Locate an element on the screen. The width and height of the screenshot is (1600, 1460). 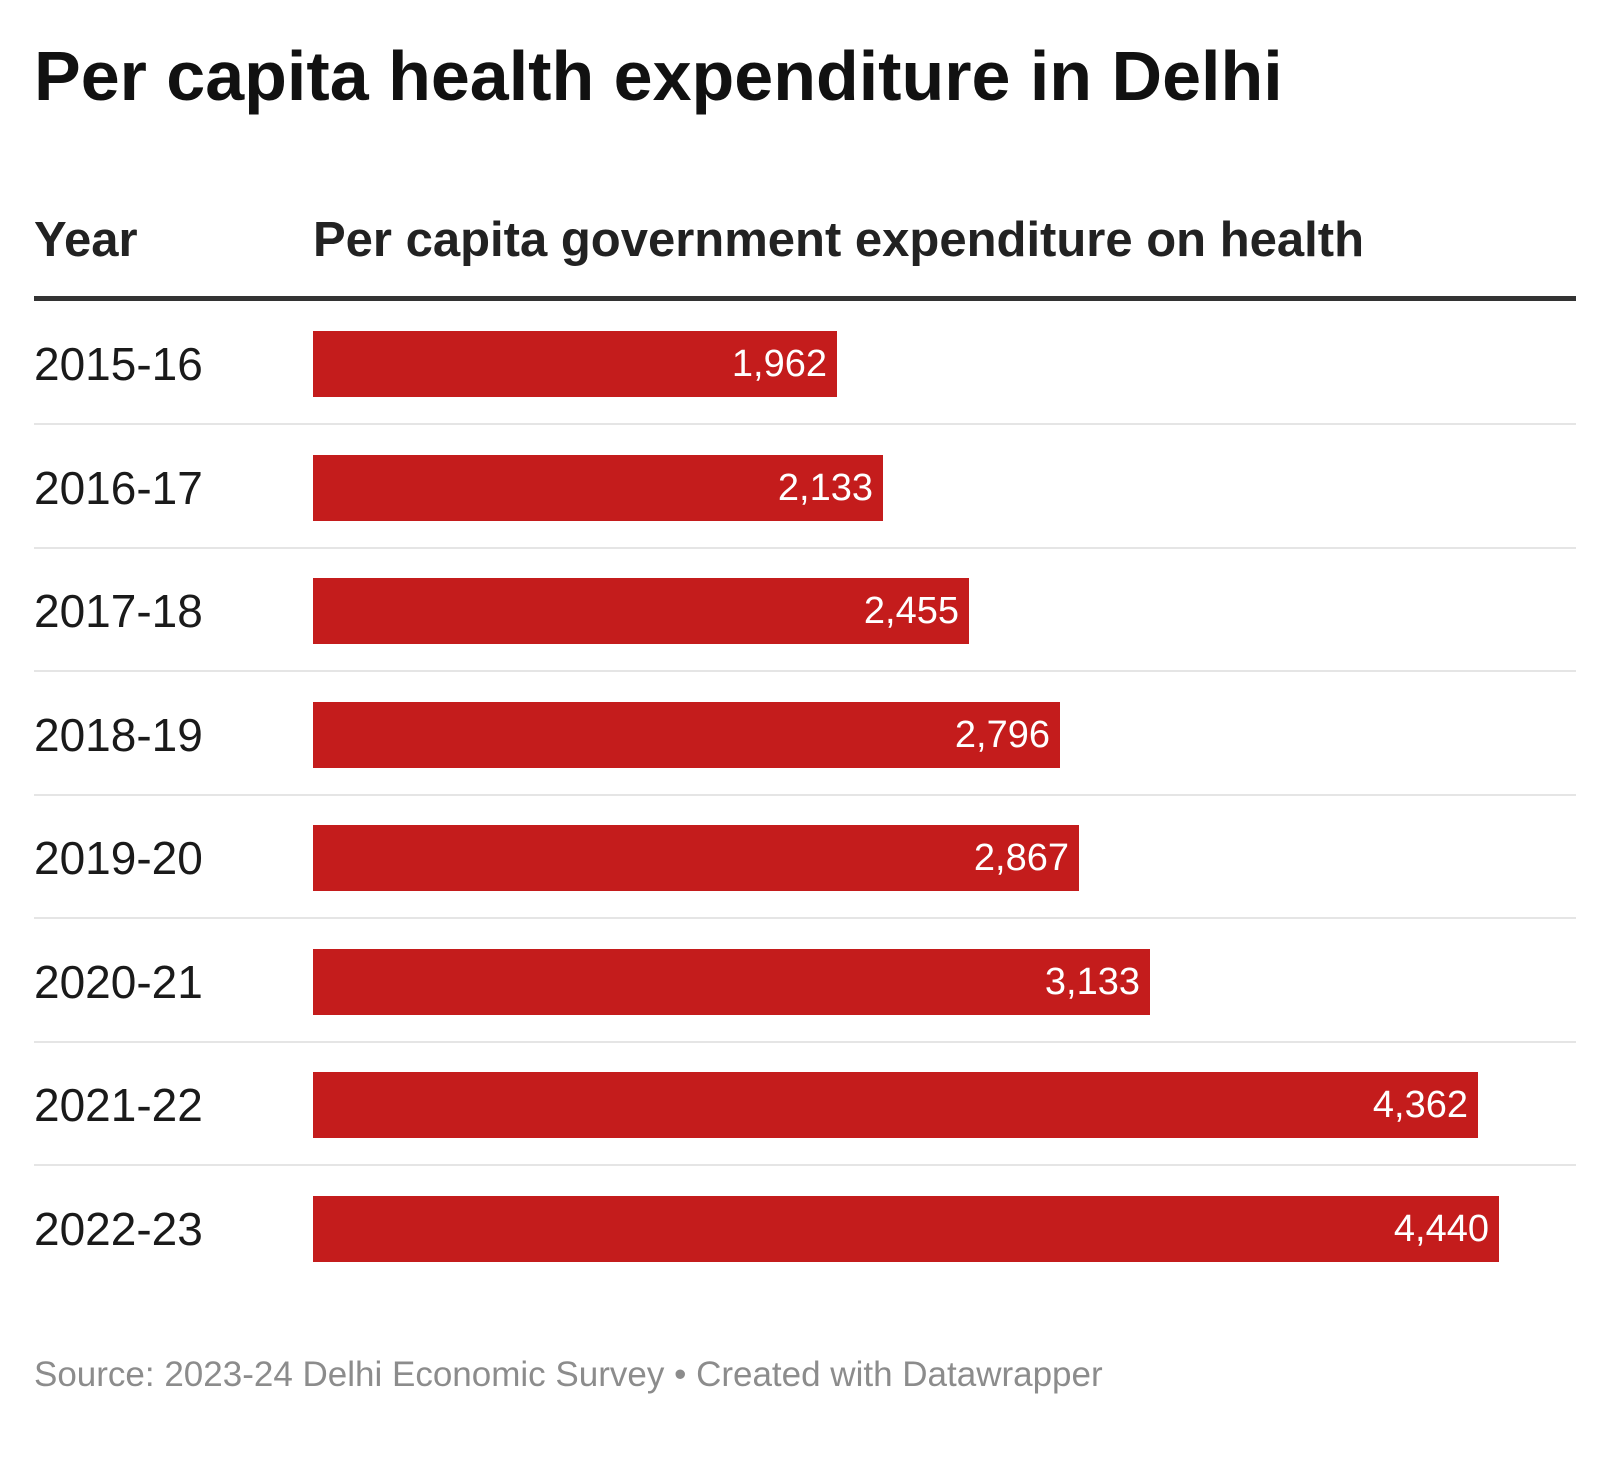
bar: 3,133 is located at coordinates (731, 981).